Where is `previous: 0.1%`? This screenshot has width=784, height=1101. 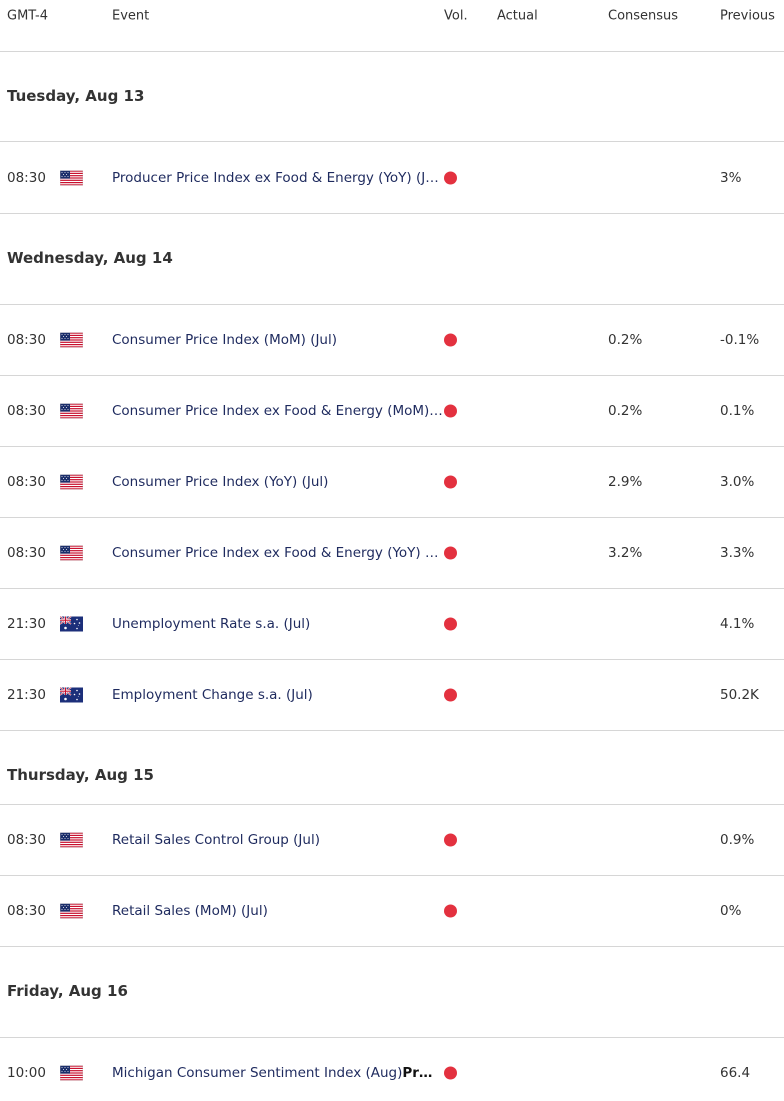
previous: 0.1% is located at coordinates (737, 411).